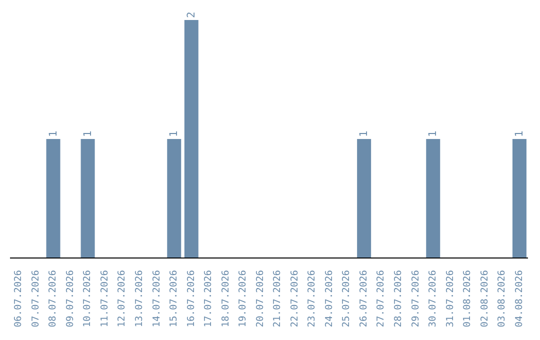  Describe the element at coordinates (364, 299) in the screenshot. I see `x-tick-label: 26.07.2026` at that location.